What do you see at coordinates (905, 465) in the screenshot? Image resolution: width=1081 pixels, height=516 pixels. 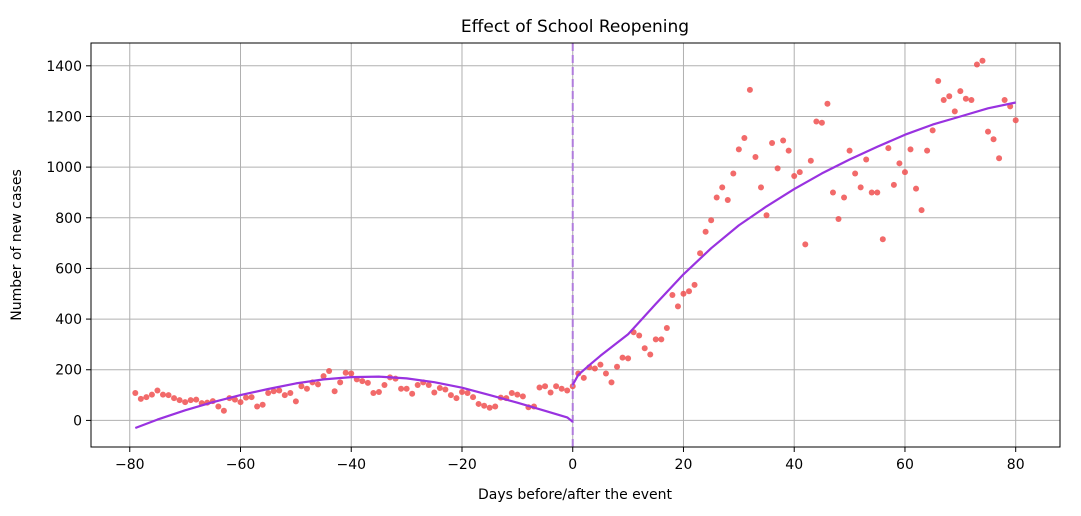 I see `x-tick-label: 60` at bounding box center [905, 465].